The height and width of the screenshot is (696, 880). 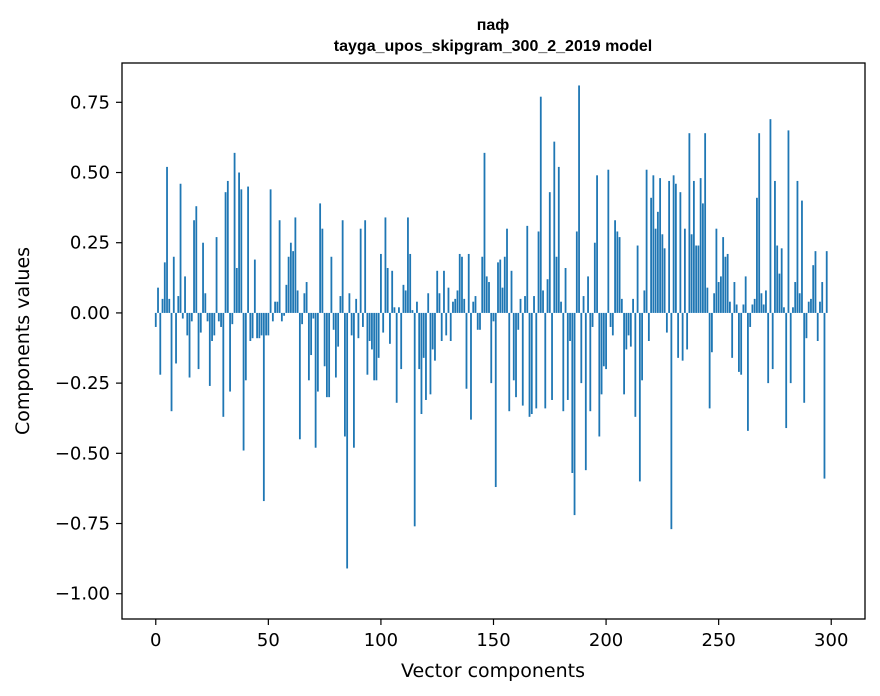 I want to click on chart-title: паф, so click(x=493, y=25).